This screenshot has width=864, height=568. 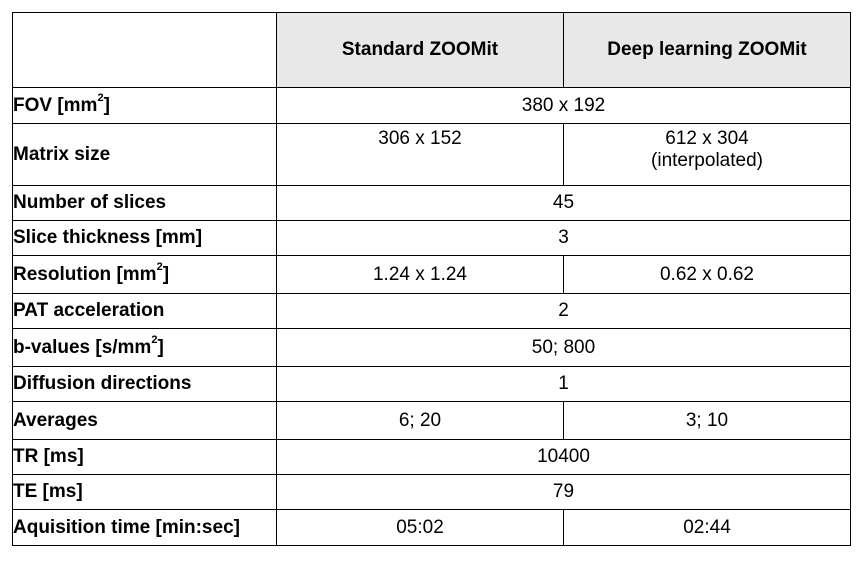 I want to click on table-row: PAT acceleration 2, so click(x=431, y=311).